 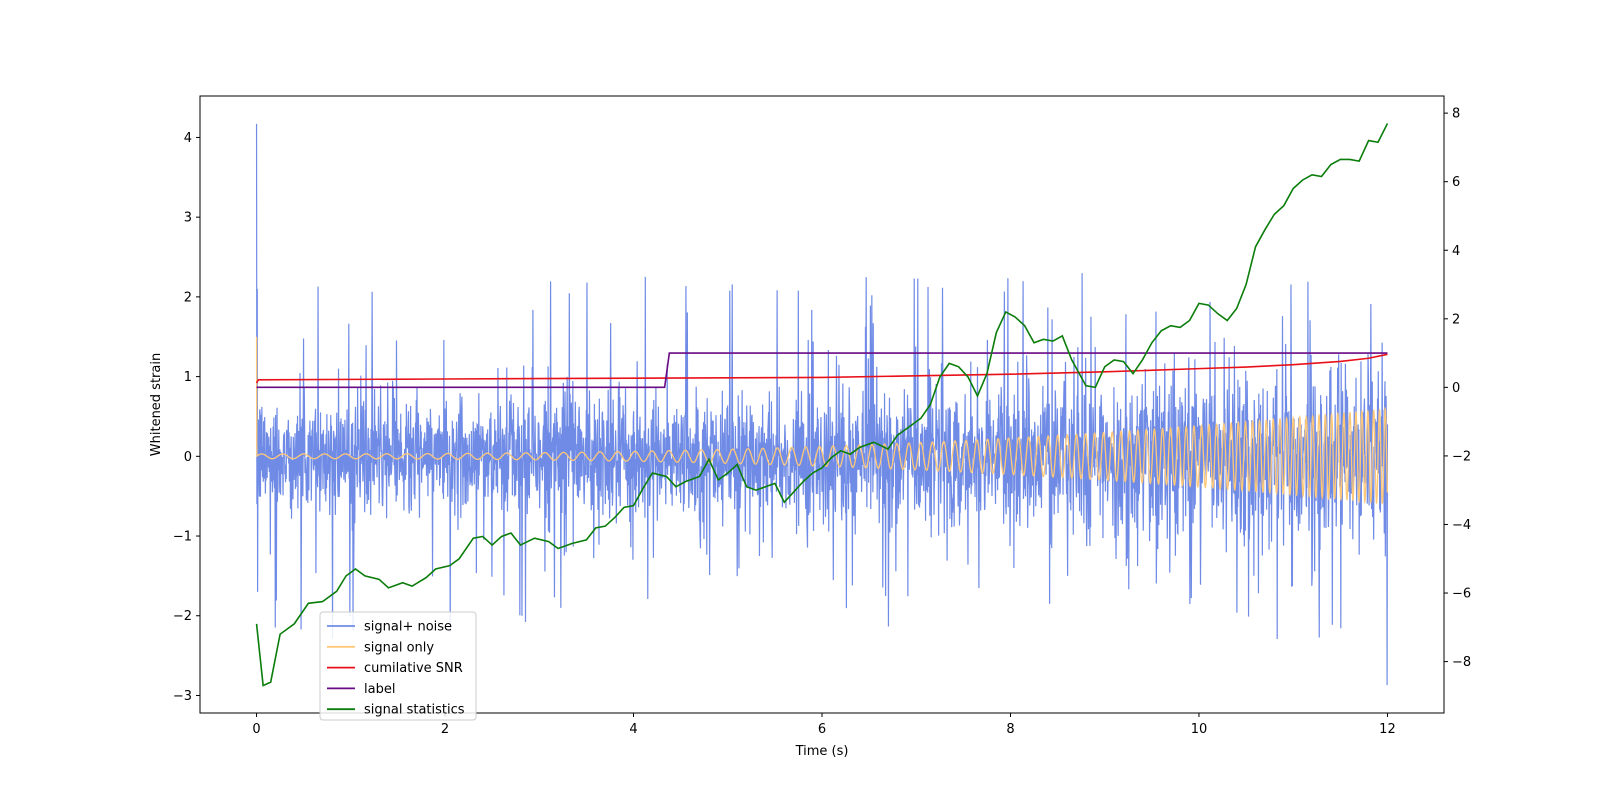 I want to click on legend-box, so click(x=398, y=666).